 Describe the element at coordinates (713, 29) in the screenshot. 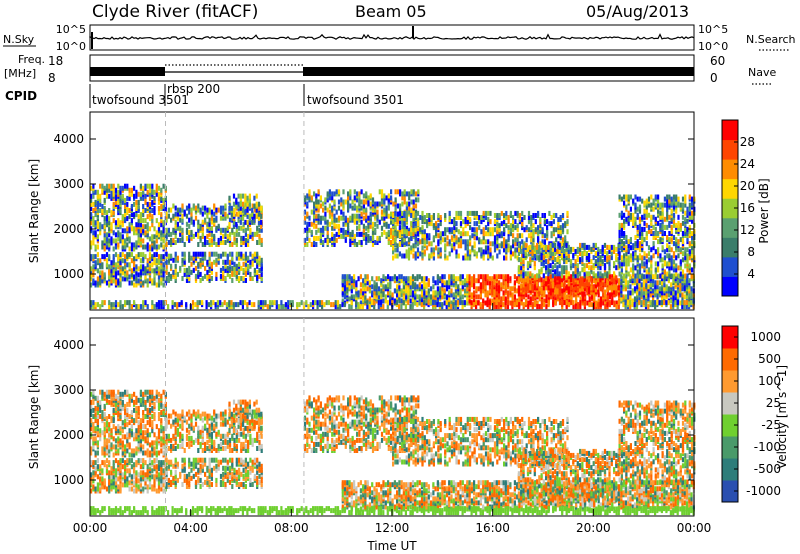

I see `nsearch-tick-top: 10^5` at that location.